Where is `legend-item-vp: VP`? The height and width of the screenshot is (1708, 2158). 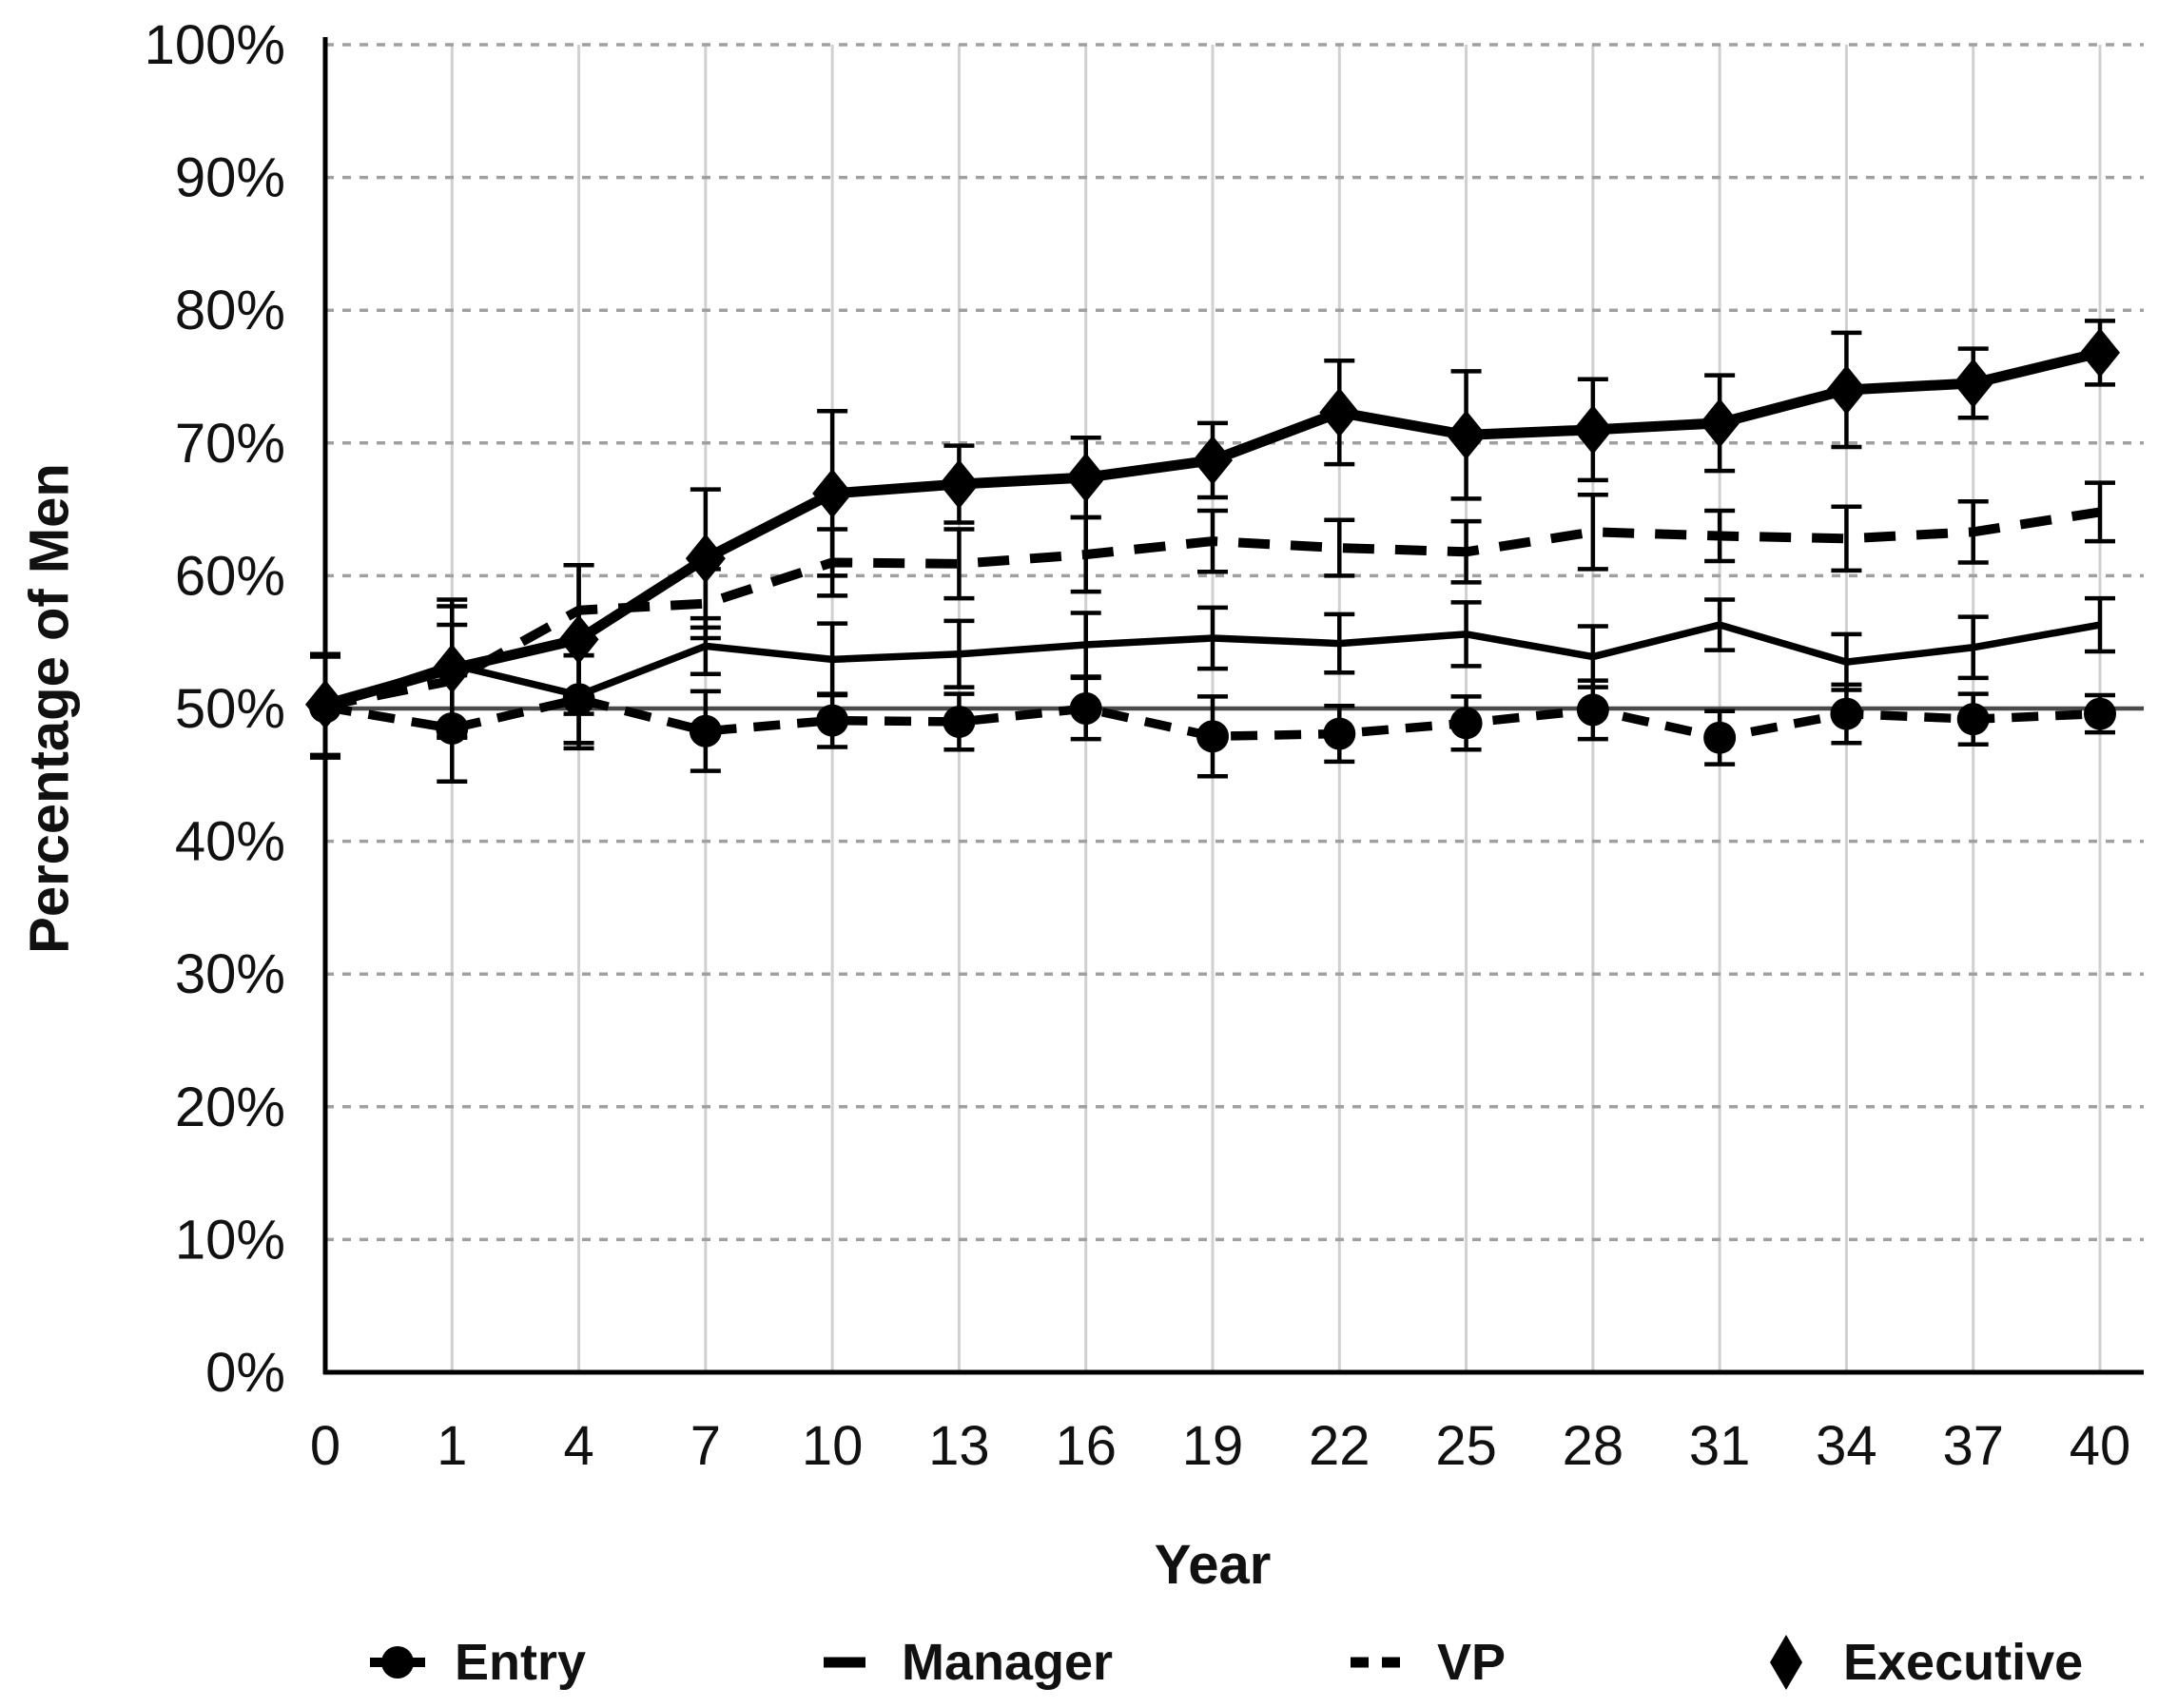
legend-item-vp: VP is located at coordinates (1426, 1663).